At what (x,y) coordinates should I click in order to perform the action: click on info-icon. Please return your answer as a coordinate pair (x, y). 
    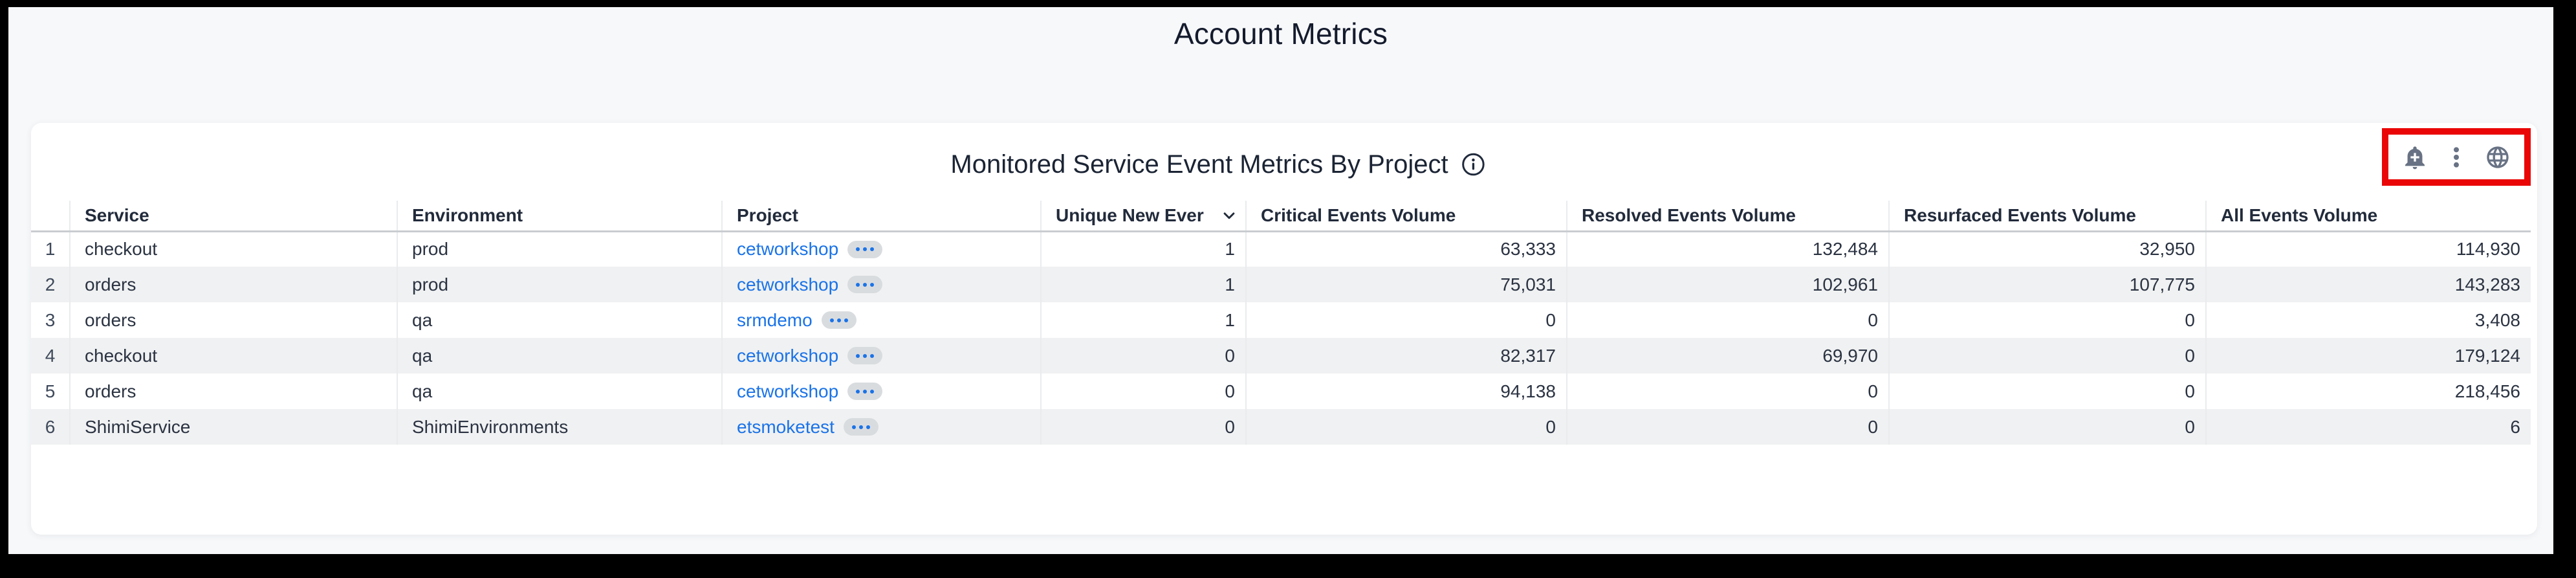
    Looking at the image, I should click on (1473, 164).